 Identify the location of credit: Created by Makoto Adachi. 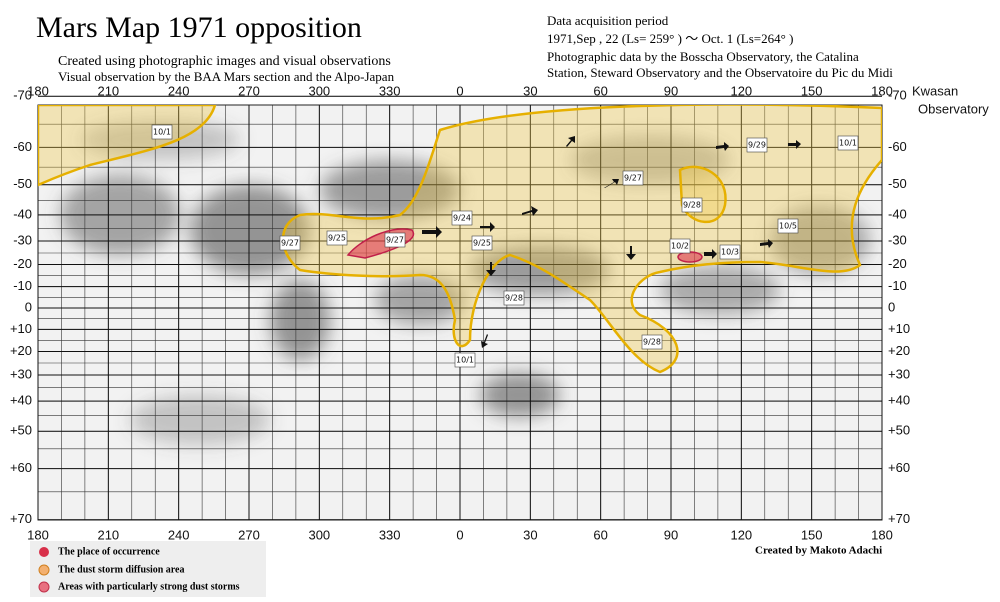
(818, 551).